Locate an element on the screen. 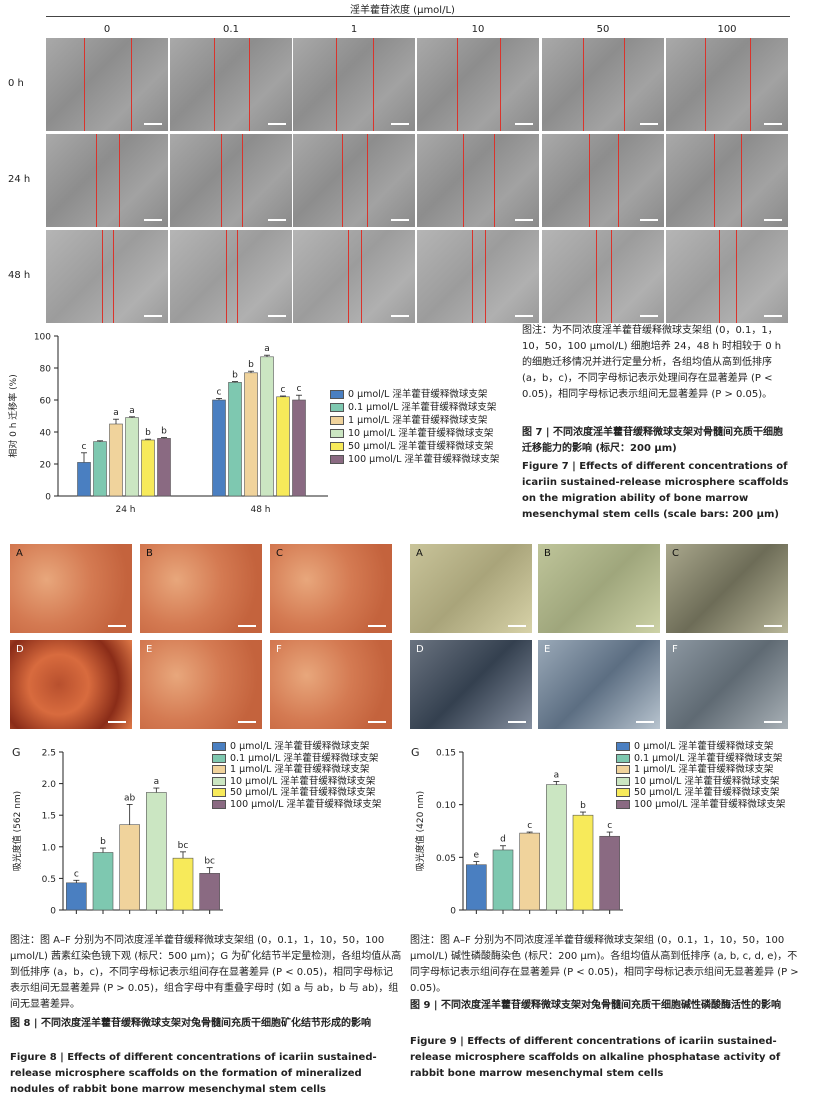  fig8-caption-cn: 图 8 | 不同浓度淫羊藿苷缓释微球支架对兔骨髓间充质干细胞矿化结节形成的影响 is located at coordinates (191, 1023).